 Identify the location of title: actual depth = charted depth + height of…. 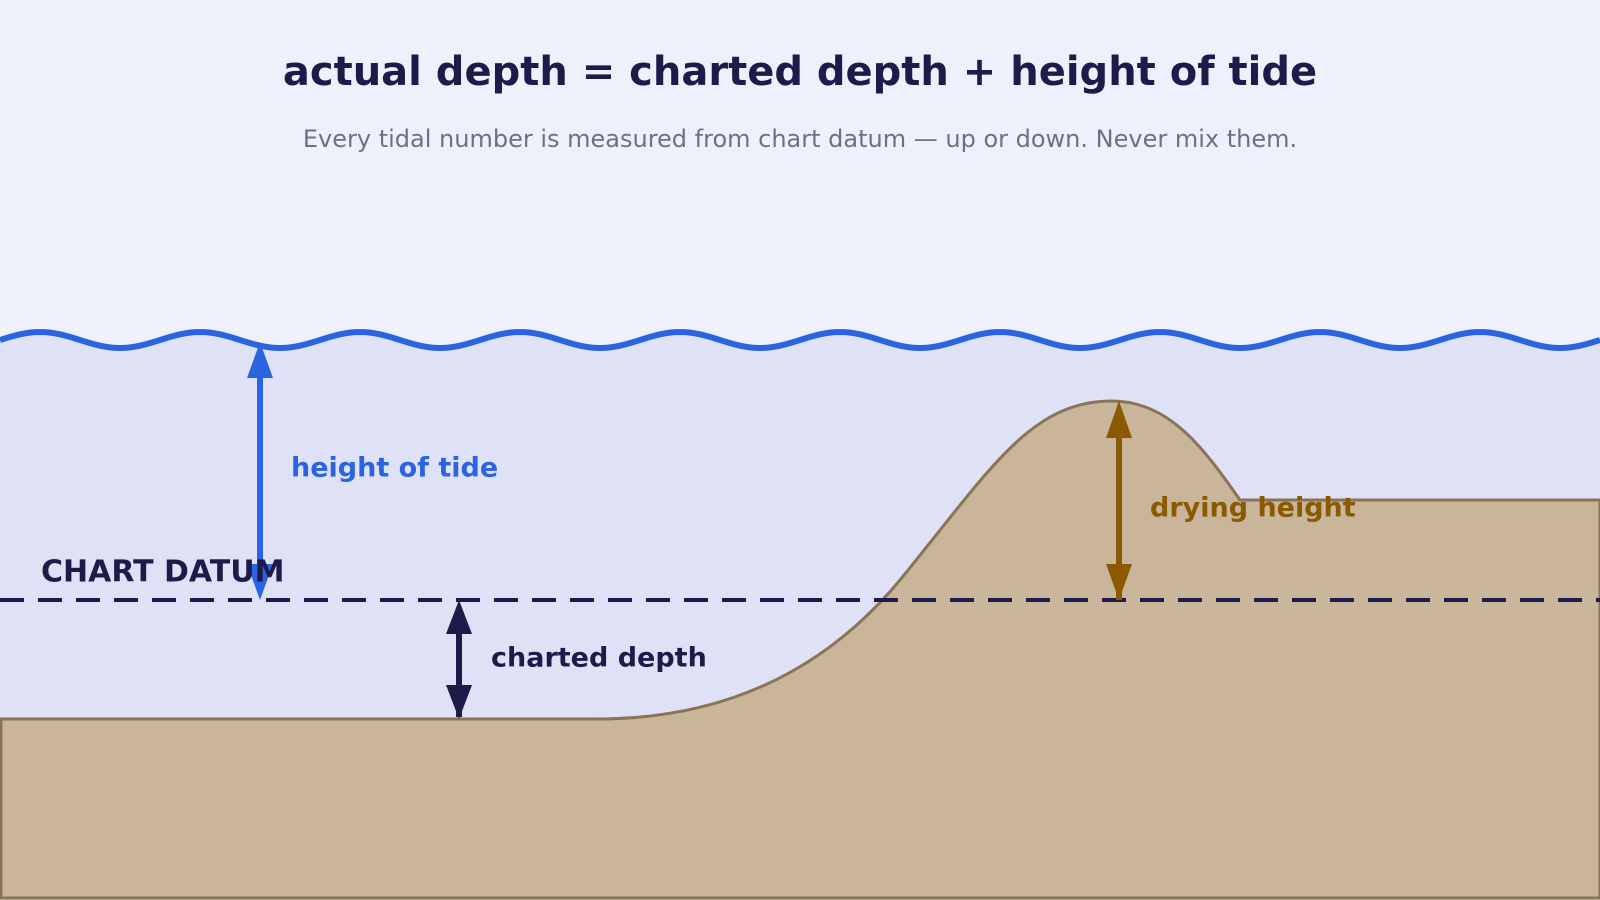
(800, 72).